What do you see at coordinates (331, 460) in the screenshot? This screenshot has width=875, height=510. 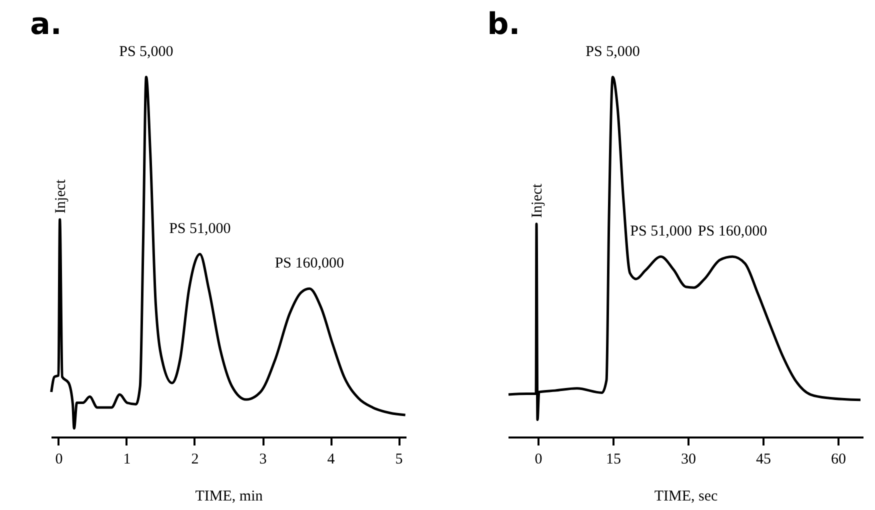 I see `x-tick-label: 4` at bounding box center [331, 460].